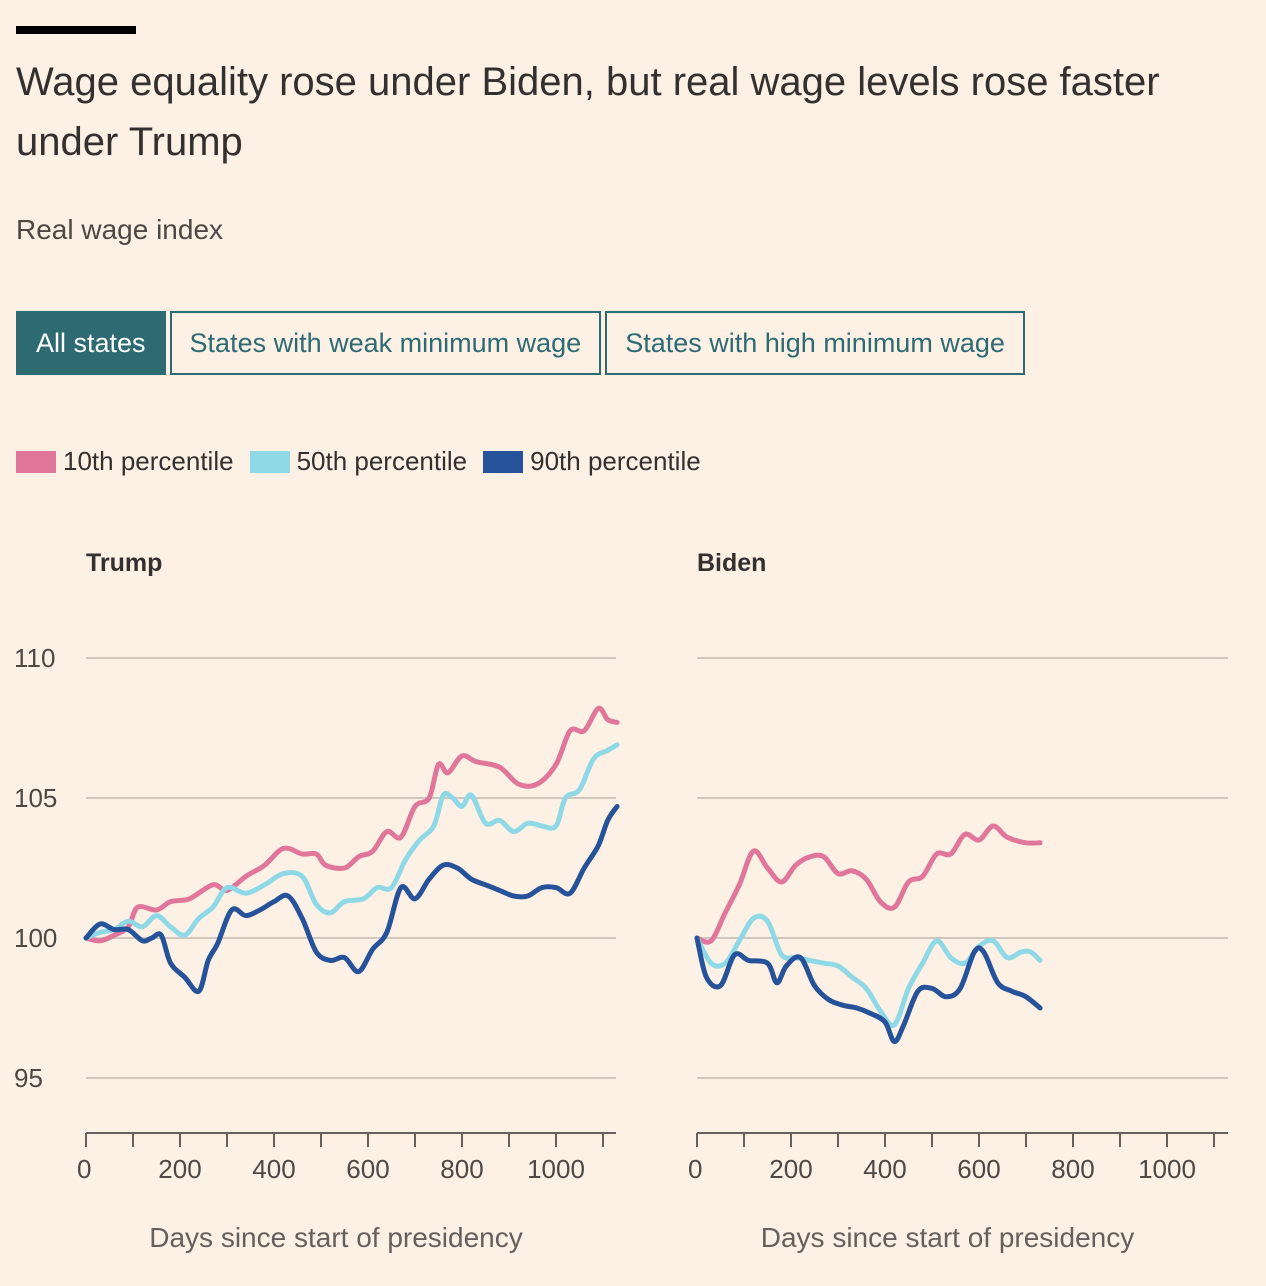 The image size is (1266, 1286). Describe the element at coordinates (148, 461) in the screenshot. I see `legend-label-p10: 10th percentile` at that location.